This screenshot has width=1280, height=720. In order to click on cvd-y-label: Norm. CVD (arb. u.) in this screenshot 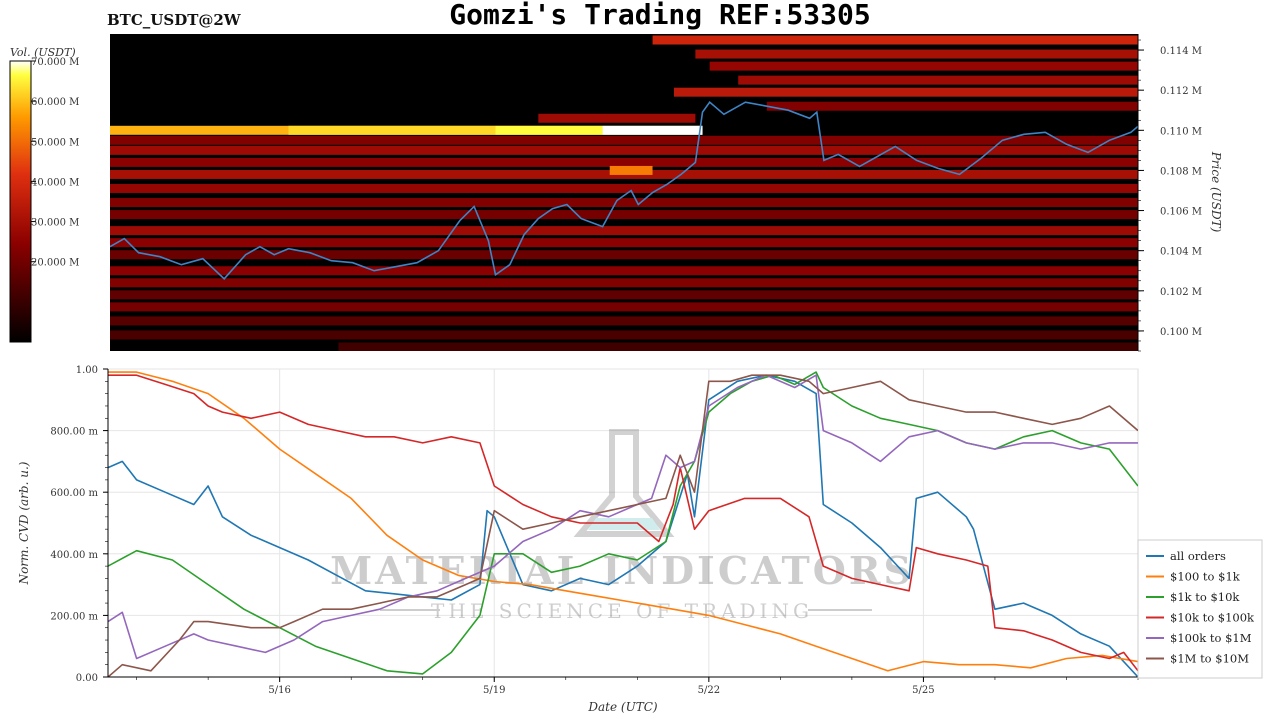, I will do `click(24, 523)`.